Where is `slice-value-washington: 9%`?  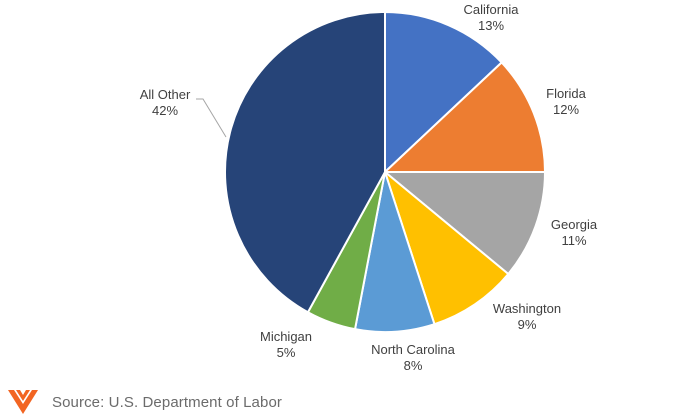 slice-value-washington: 9% is located at coordinates (527, 324).